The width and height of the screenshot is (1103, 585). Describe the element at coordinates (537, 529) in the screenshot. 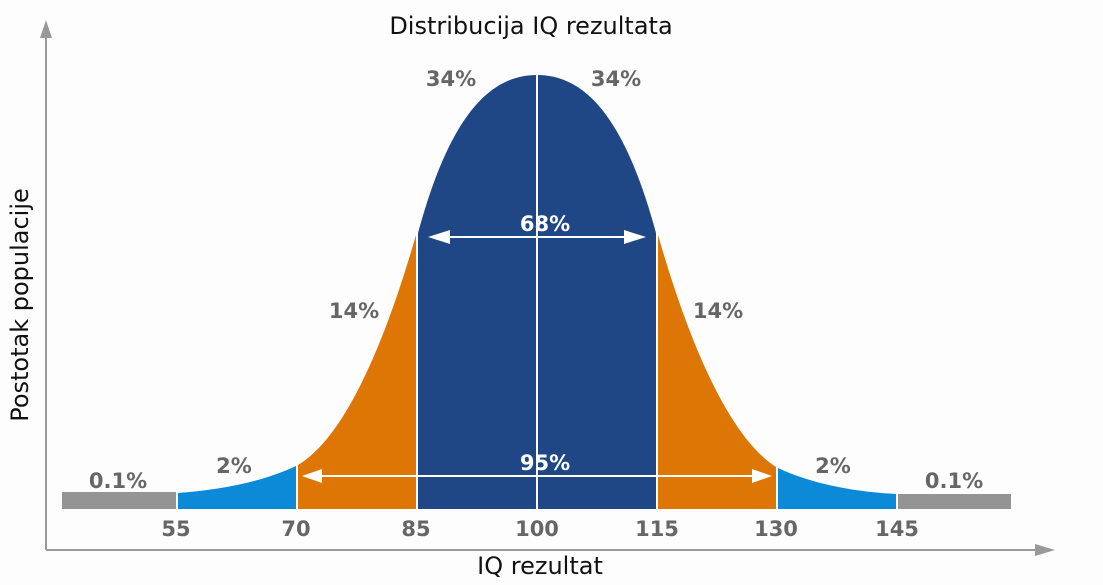

I see `tick-100: 100` at that location.